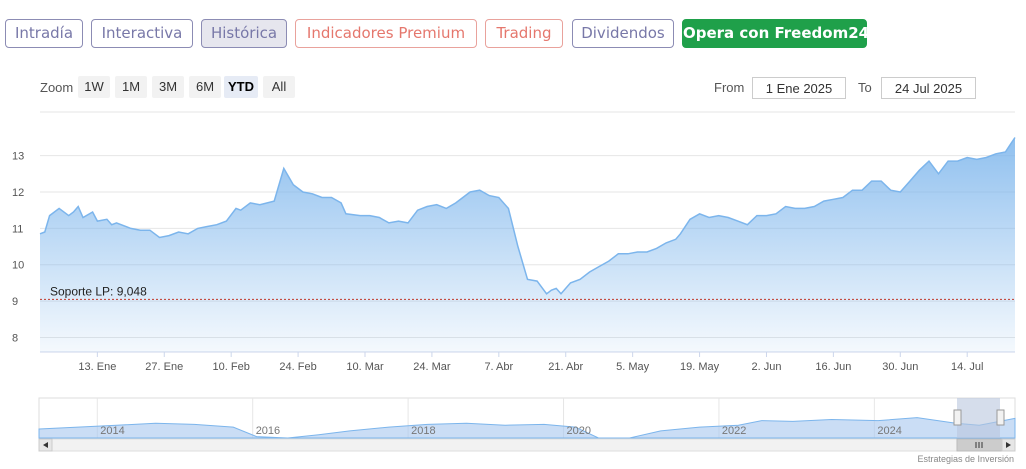 Image resolution: width=1026 pixels, height=469 pixels. Describe the element at coordinates (15, 302) in the screenshot. I see `y-tick-label: 9` at that location.